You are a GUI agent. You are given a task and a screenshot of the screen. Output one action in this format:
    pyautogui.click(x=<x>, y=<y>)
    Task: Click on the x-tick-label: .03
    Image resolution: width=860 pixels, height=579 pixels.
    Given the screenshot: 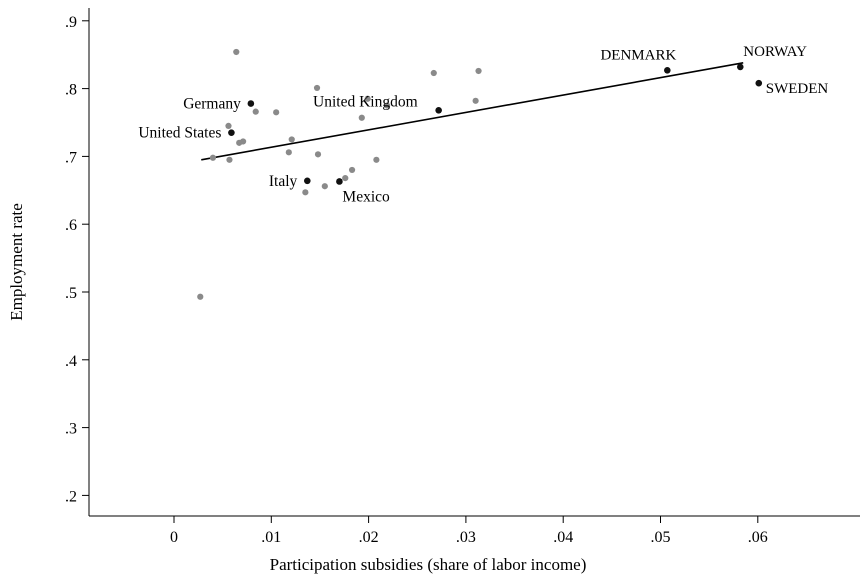 What is the action you would take?
    pyautogui.click(x=466, y=537)
    